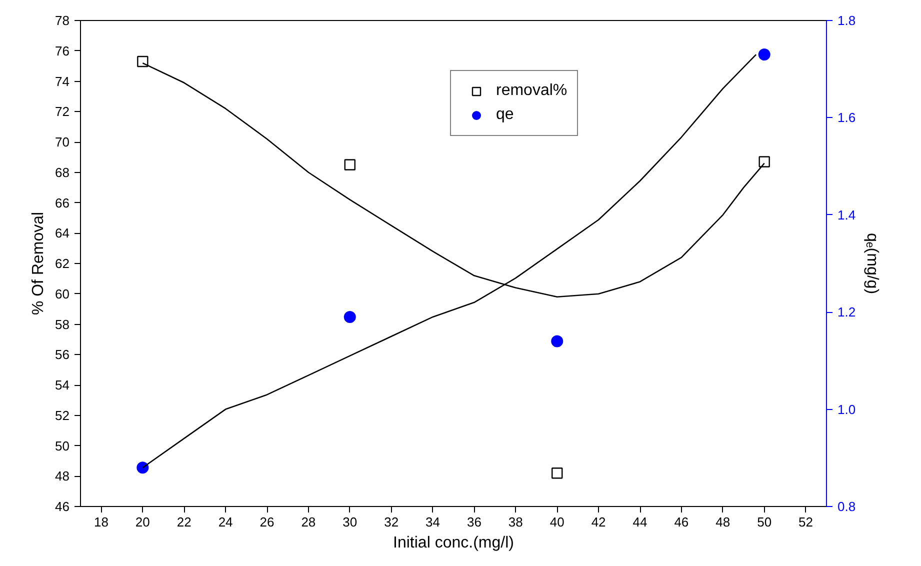  What do you see at coordinates (391, 522) in the screenshot?
I see `x-tick-label: 32` at bounding box center [391, 522].